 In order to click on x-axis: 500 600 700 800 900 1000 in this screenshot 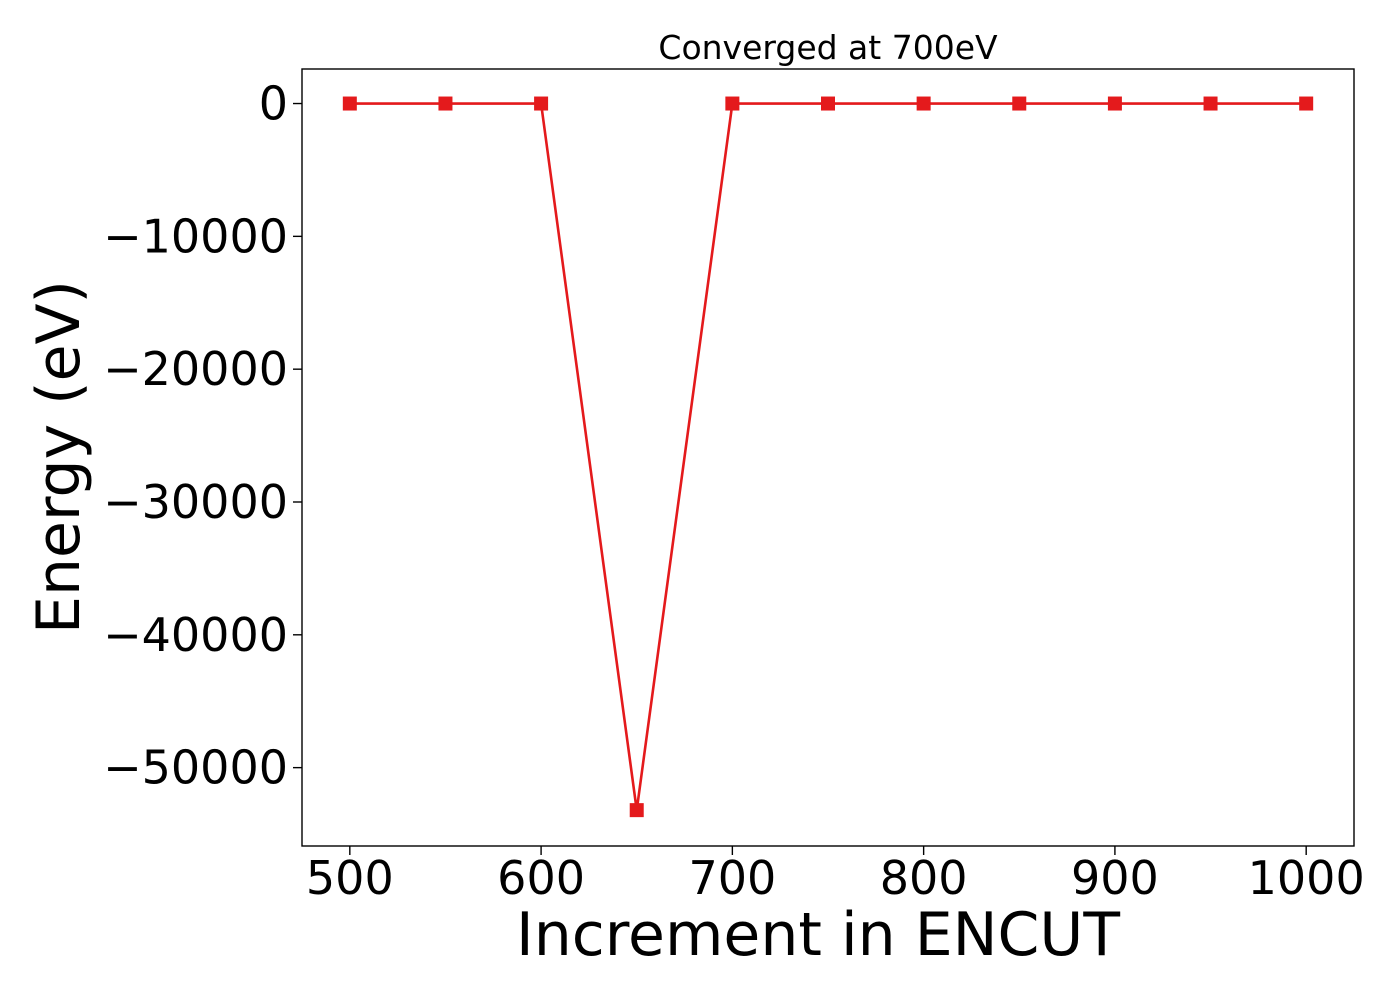, I will do `click(835, 875)`.